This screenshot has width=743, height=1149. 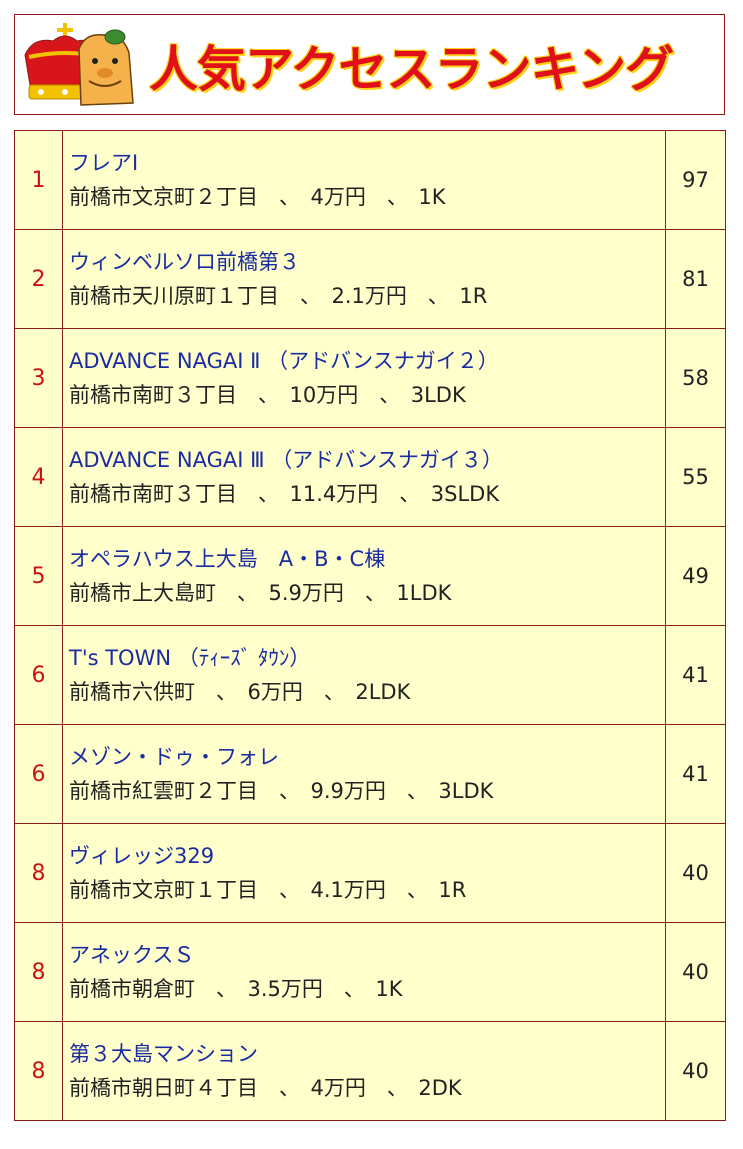 I want to click on property-name-link: ヴィレッジ329, so click(x=142, y=856).